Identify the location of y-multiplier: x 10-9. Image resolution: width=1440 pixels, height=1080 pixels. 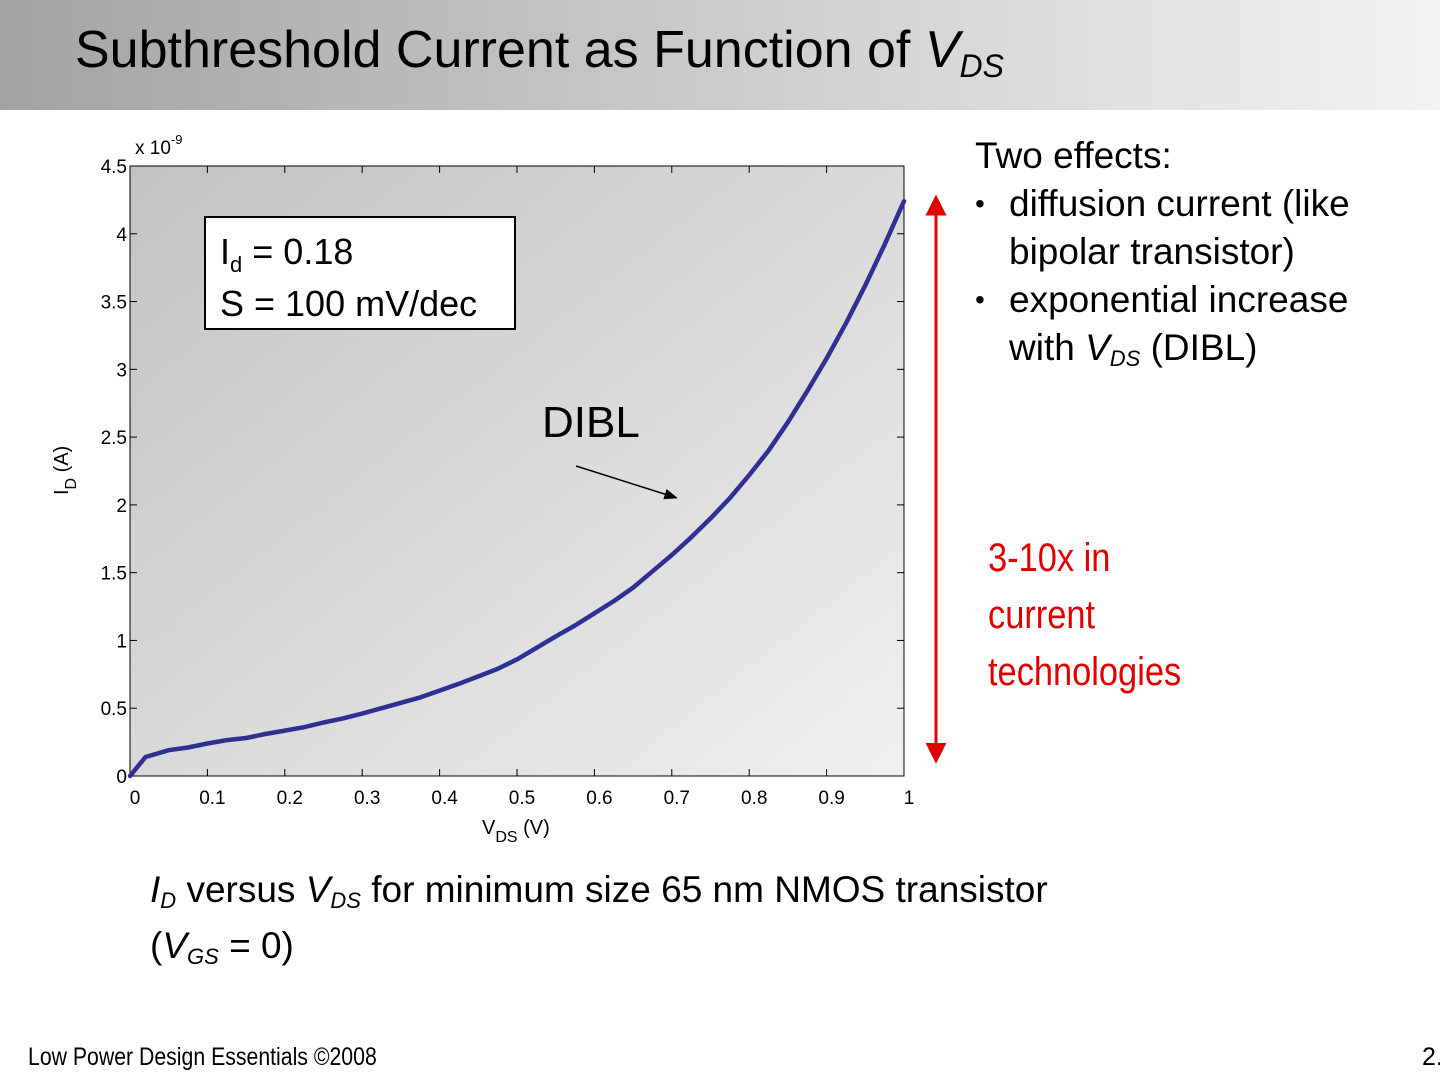
(158, 145).